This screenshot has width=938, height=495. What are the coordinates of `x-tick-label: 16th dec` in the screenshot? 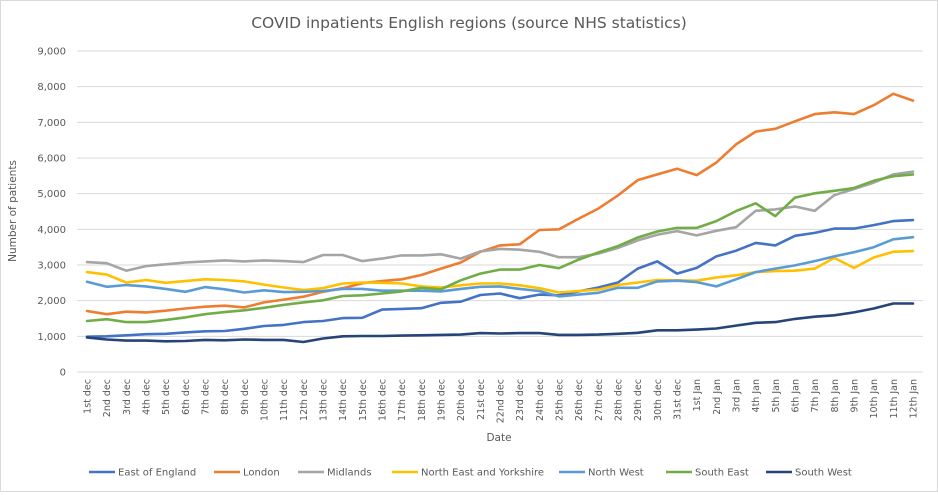 It's located at (383, 400).